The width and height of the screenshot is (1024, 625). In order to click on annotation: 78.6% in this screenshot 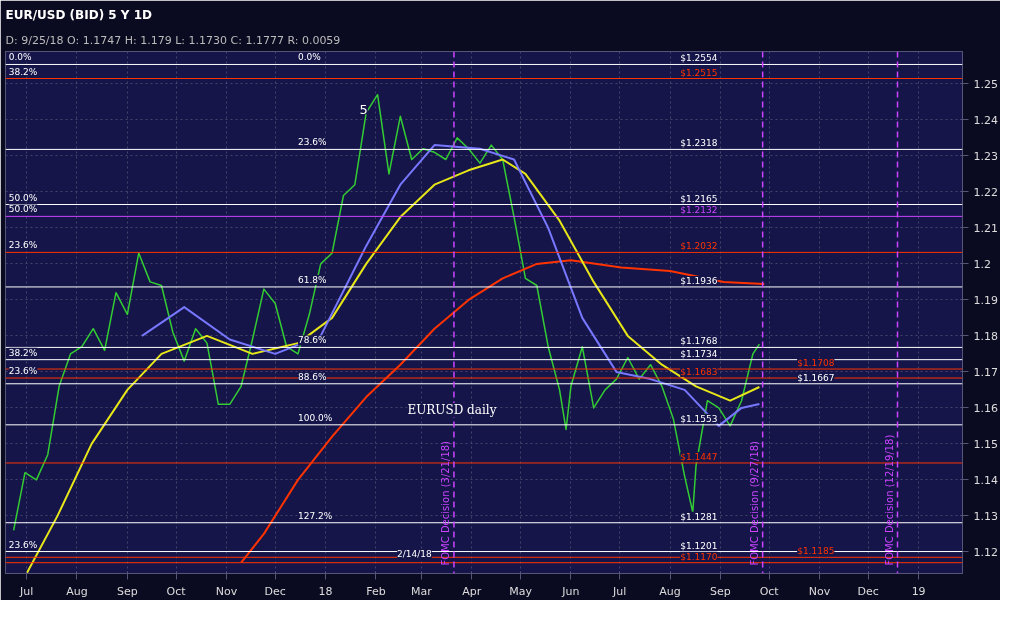, I will do `click(312, 340)`.